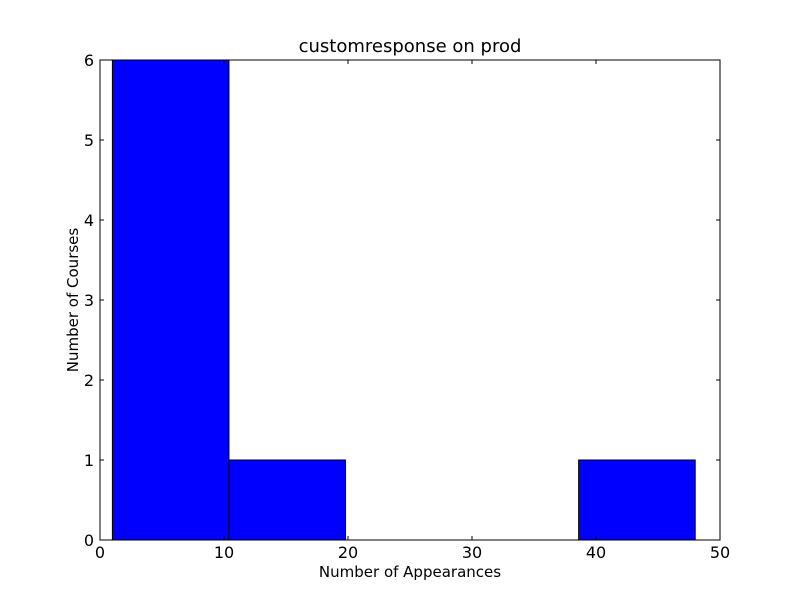 This screenshot has height=600, width=800. What do you see at coordinates (410, 46) in the screenshot?
I see `chart-title: customresponse on prod` at bounding box center [410, 46].